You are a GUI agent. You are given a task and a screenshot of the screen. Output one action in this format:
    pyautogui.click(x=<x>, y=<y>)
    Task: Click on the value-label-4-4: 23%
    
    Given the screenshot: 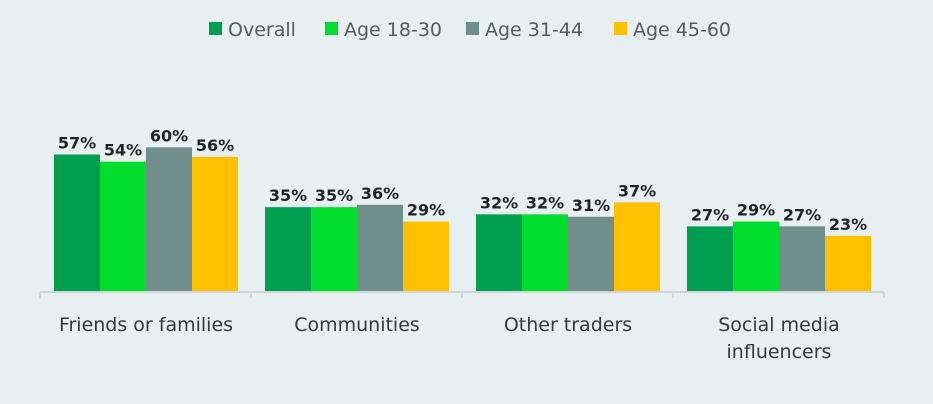 What is the action you would take?
    pyautogui.click(x=848, y=224)
    